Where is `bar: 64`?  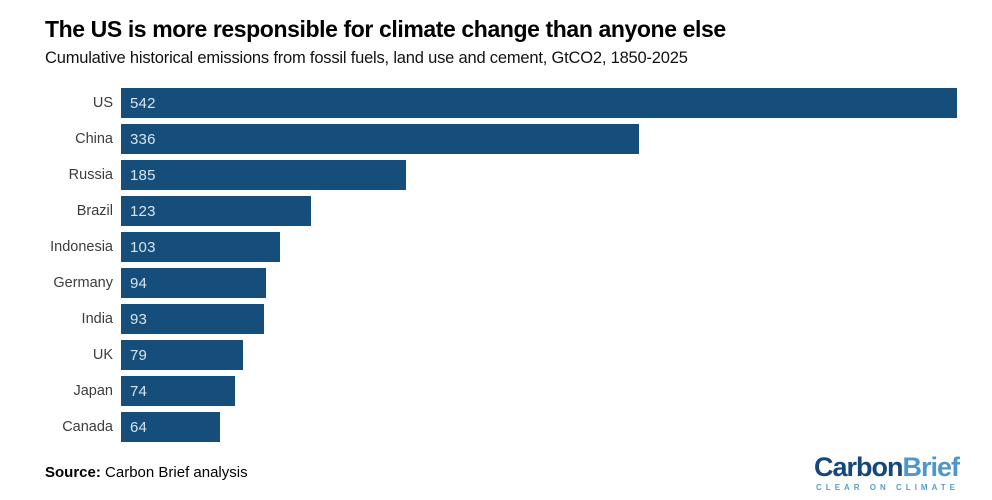
bar: 64 is located at coordinates (170, 427).